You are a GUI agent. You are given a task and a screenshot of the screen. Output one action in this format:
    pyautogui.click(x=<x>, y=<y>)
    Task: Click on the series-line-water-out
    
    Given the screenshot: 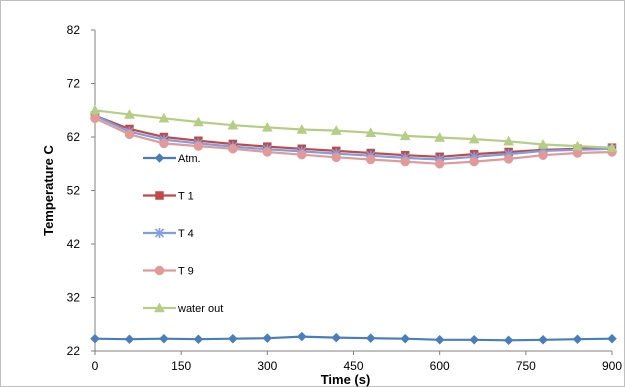 What is the action you would take?
    pyautogui.click(x=353, y=129)
    